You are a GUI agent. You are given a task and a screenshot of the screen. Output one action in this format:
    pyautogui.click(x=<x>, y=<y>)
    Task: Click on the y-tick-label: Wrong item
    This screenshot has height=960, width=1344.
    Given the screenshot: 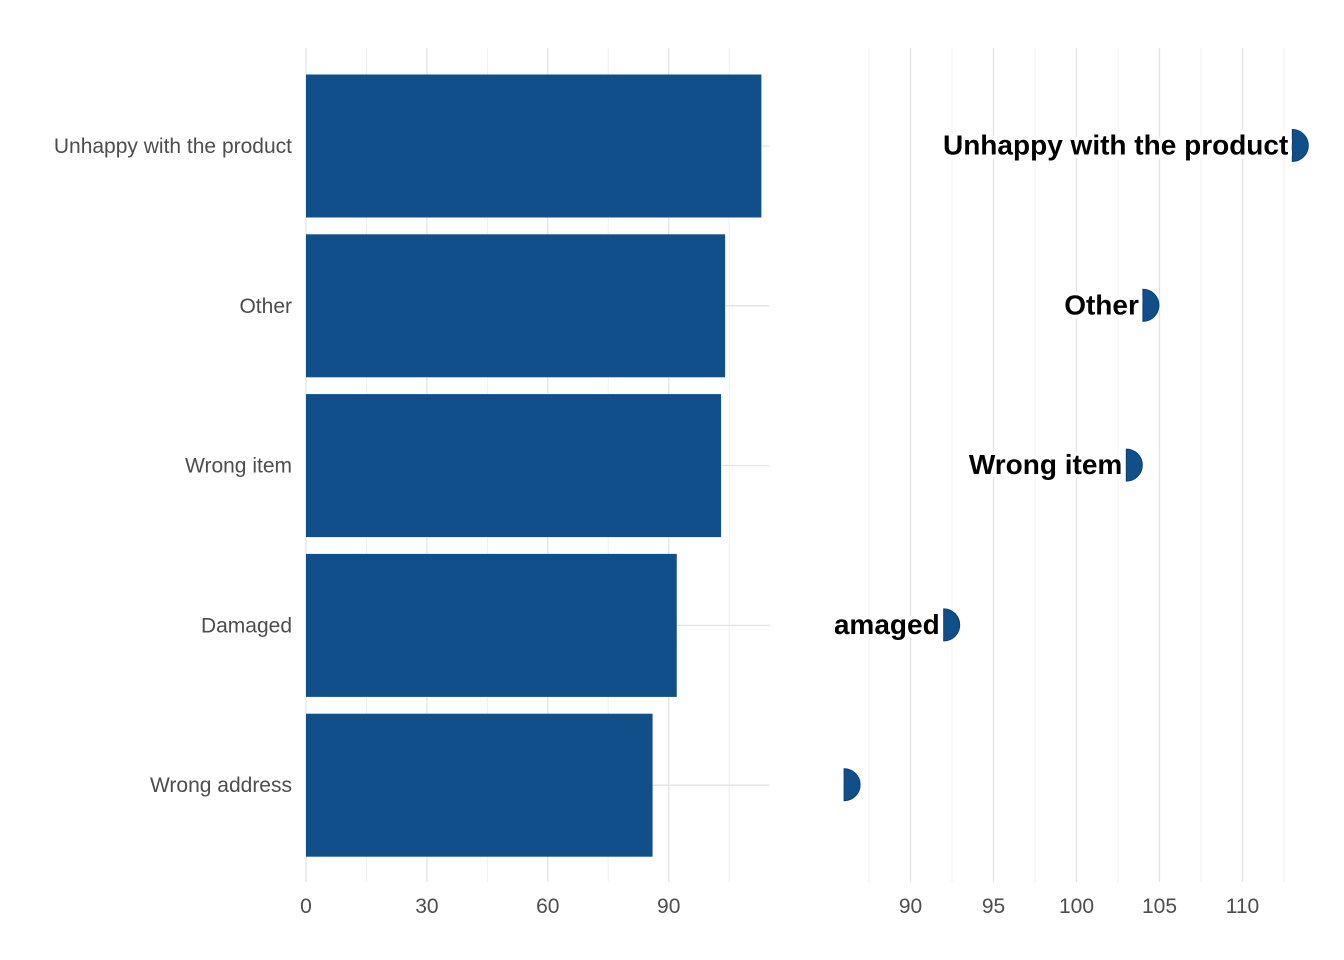 What is the action you would take?
    pyautogui.click(x=238, y=466)
    